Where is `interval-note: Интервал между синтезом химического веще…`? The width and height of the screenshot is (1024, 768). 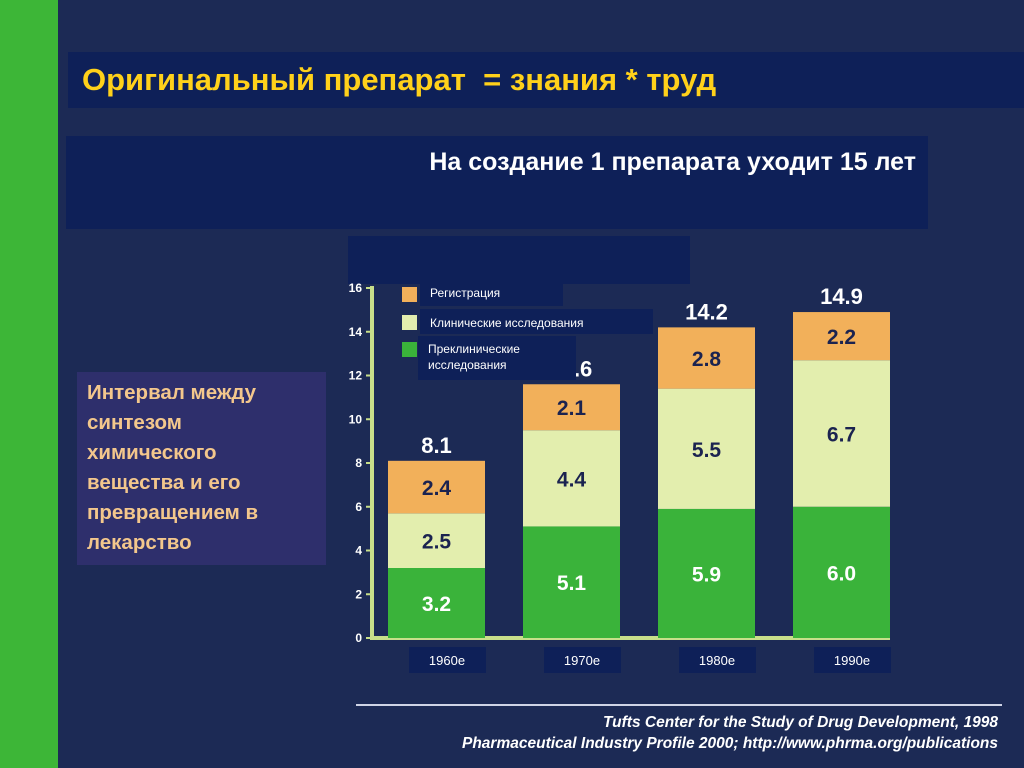 interval-note: Интервал между синтезом химического веще… is located at coordinates (173, 467).